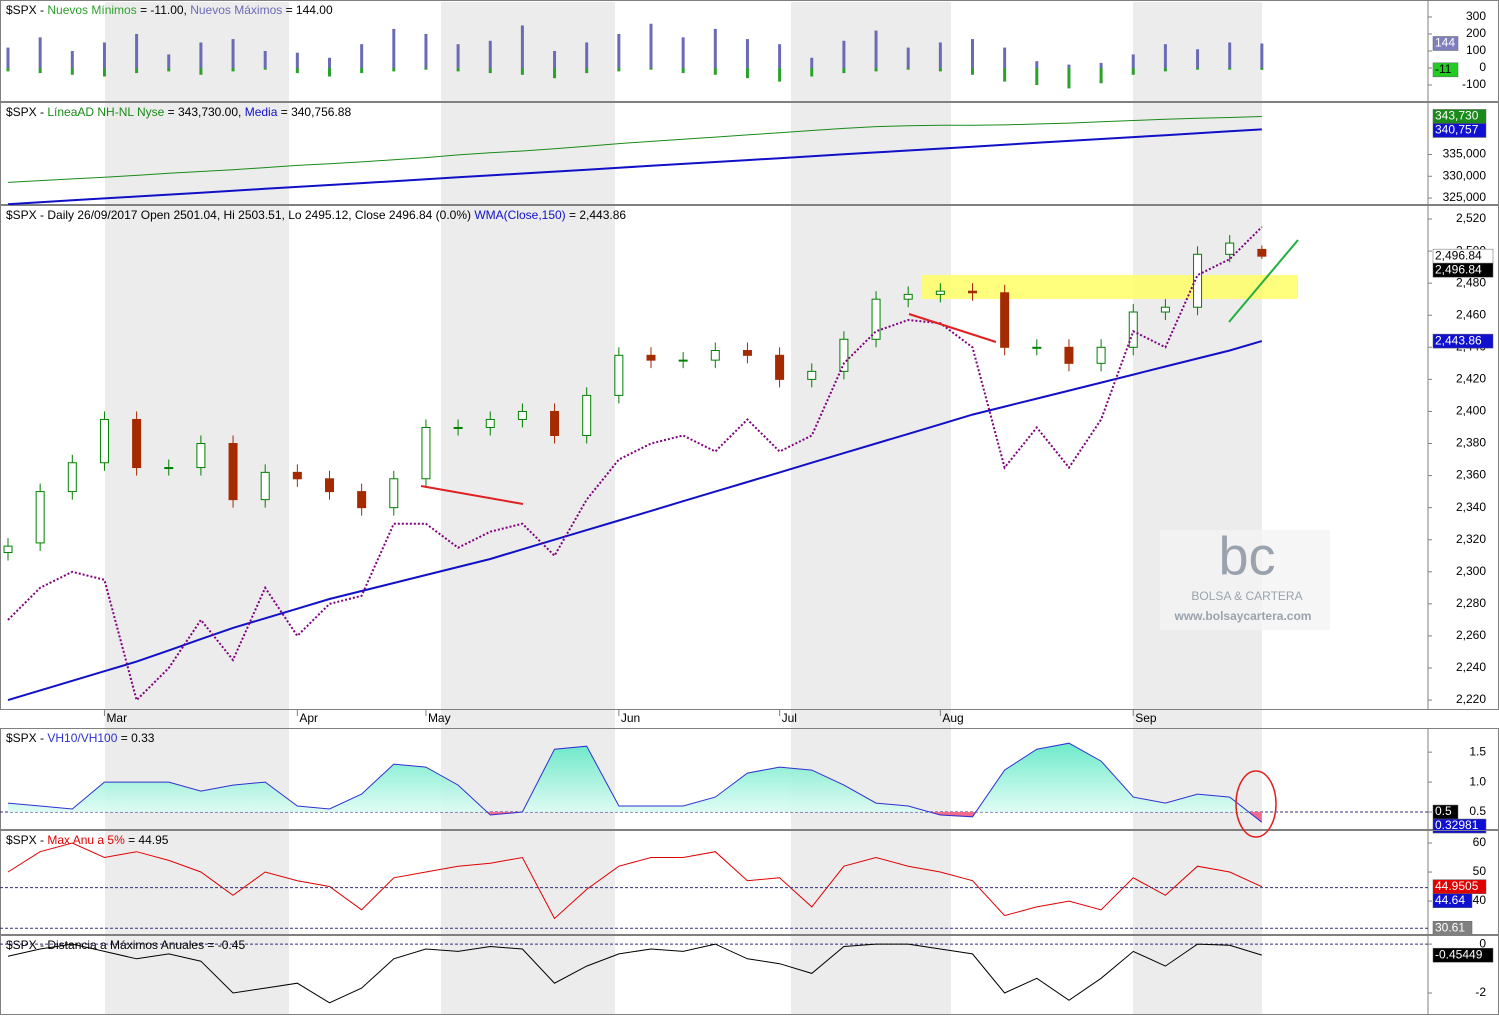  I want to click on y-tick-label: 200, so click(1476, 33).